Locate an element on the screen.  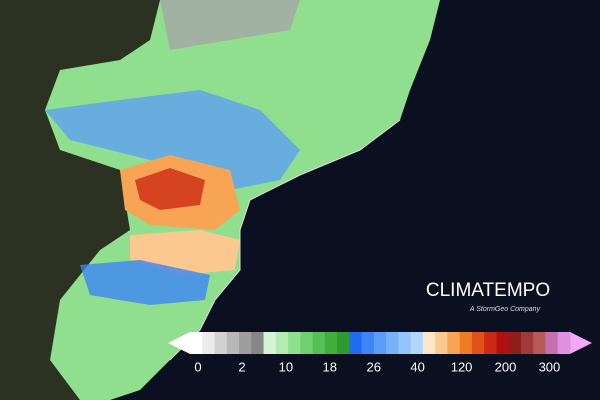
colorbar-label: 120 is located at coordinates (462, 366).